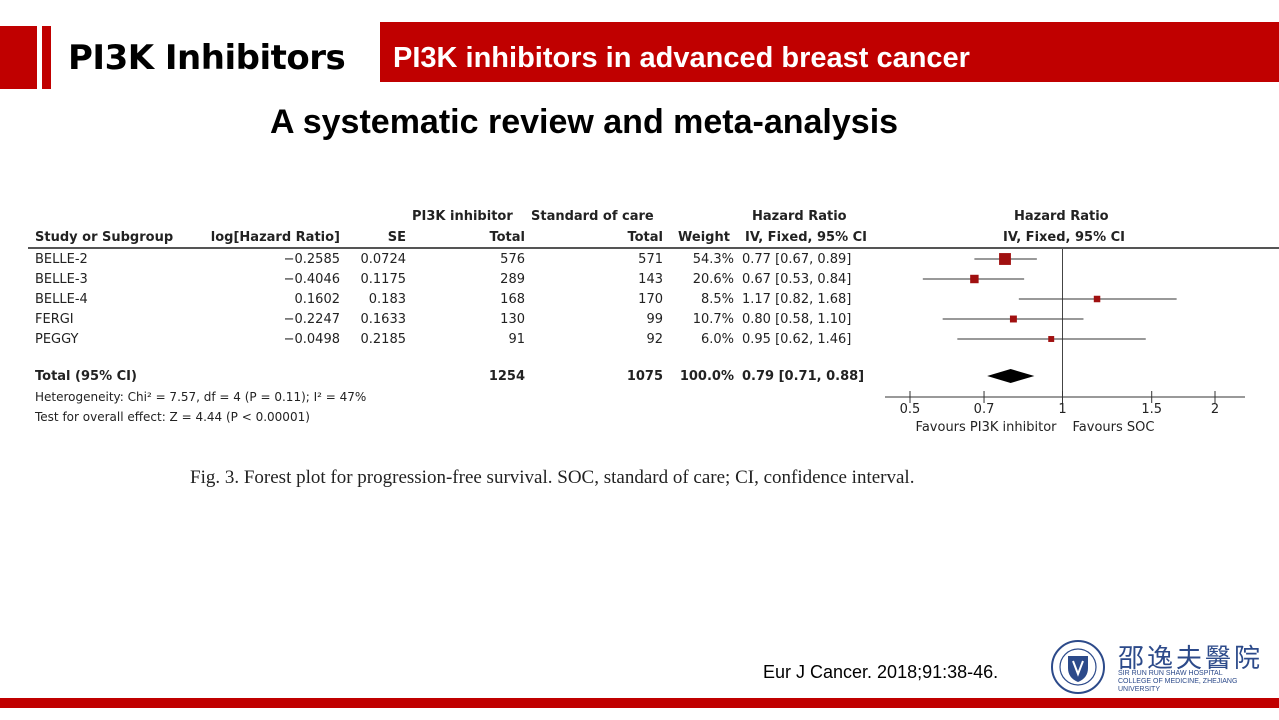 The width and height of the screenshot is (1279, 720). Describe the element at coordinates (797, 259) in the screenshot. I see `ci-value: 0.77 [0.67, 0.89]` at that location.